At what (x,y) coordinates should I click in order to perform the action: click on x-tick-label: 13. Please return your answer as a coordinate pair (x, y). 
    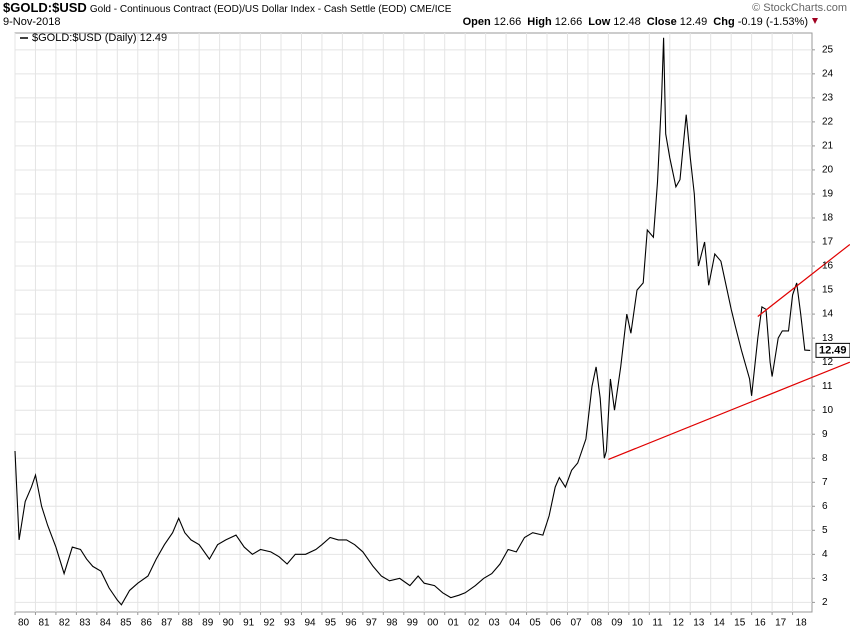
    Looking at the image, I should click on (699, 623).